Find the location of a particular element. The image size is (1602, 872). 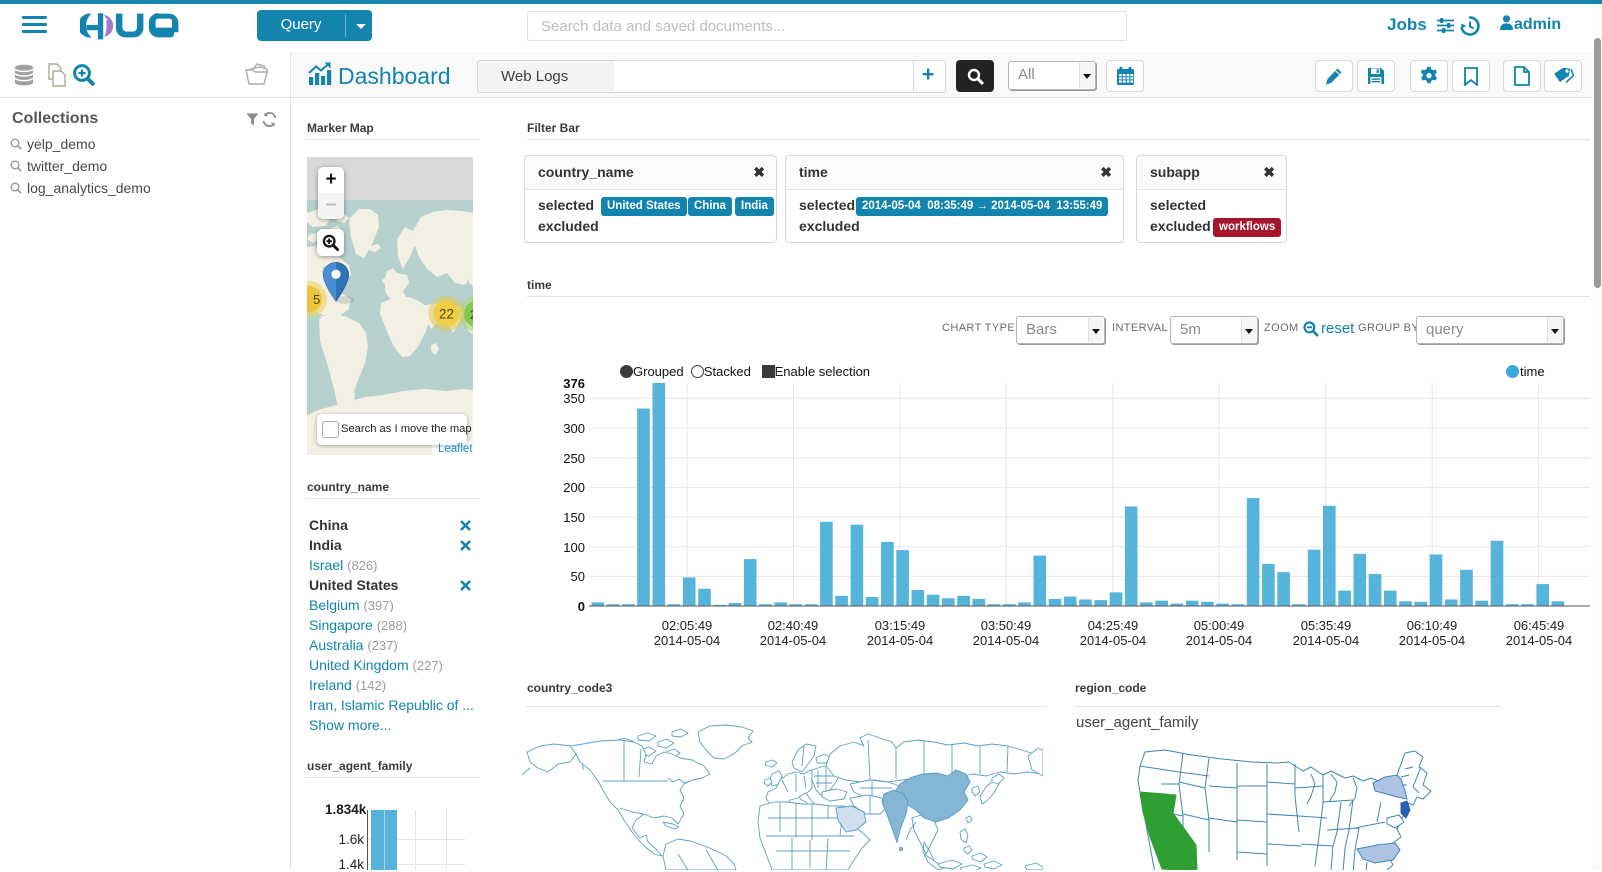

svg-text: 5 is located at coordinates (316, 299).